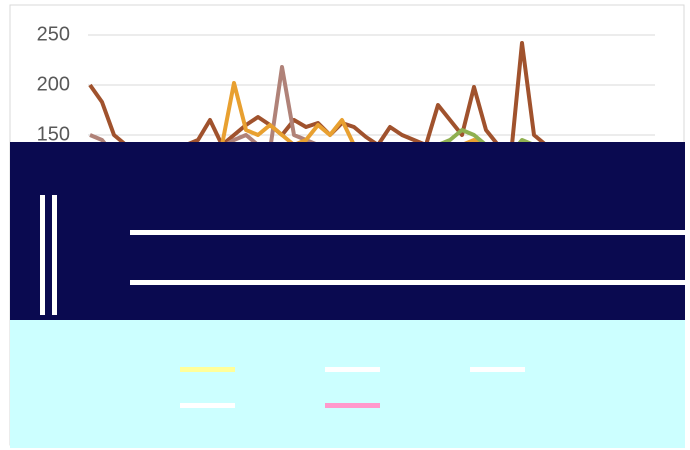  I want to click on y-tick-label: 200, so click(53, 84).